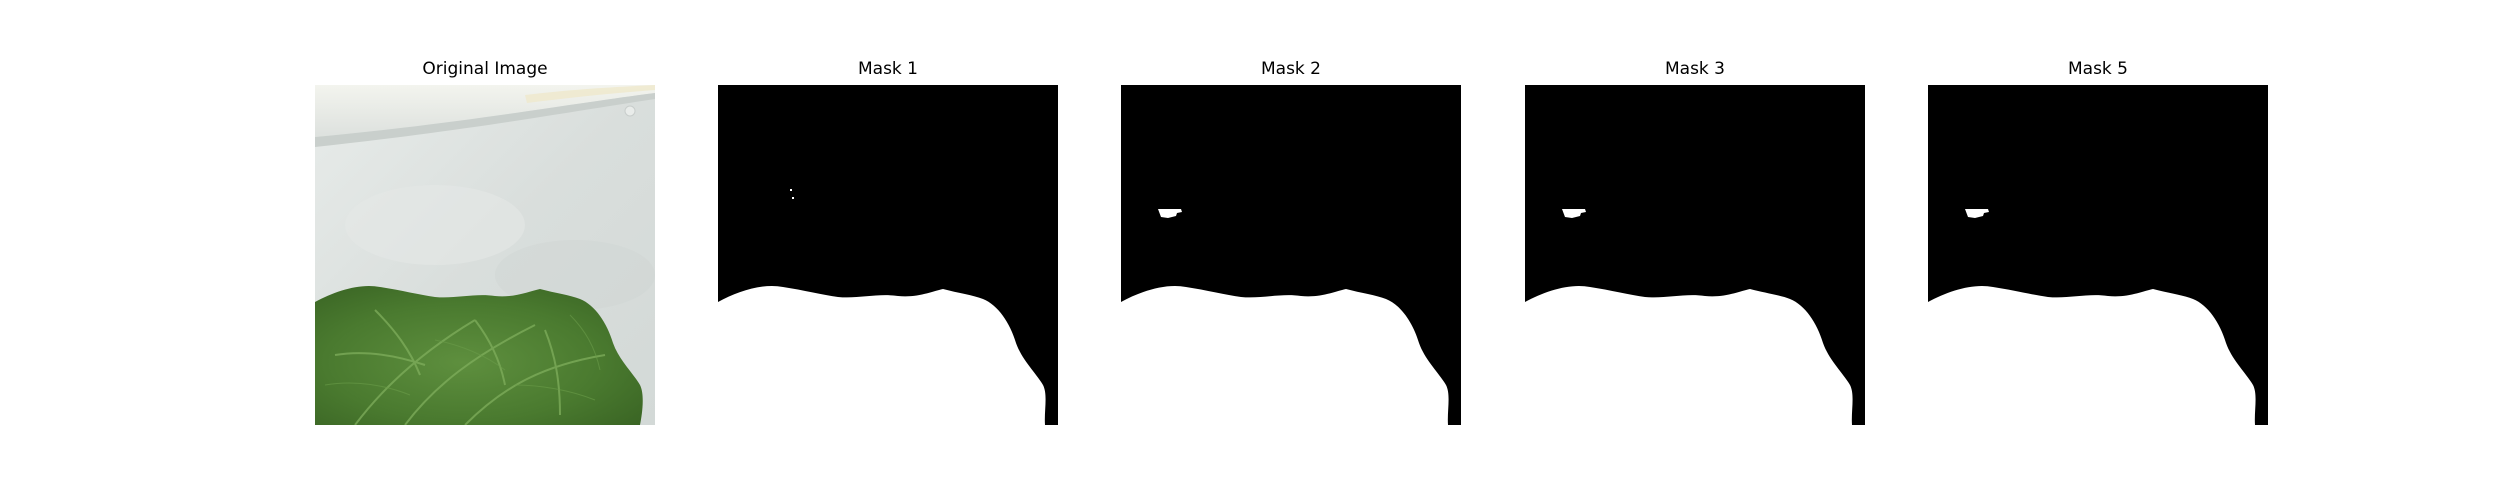  What do you see at coordinates (2098, 255) in the screenshot?
I see `mask-5-image` at bounding box center [2098, 255].